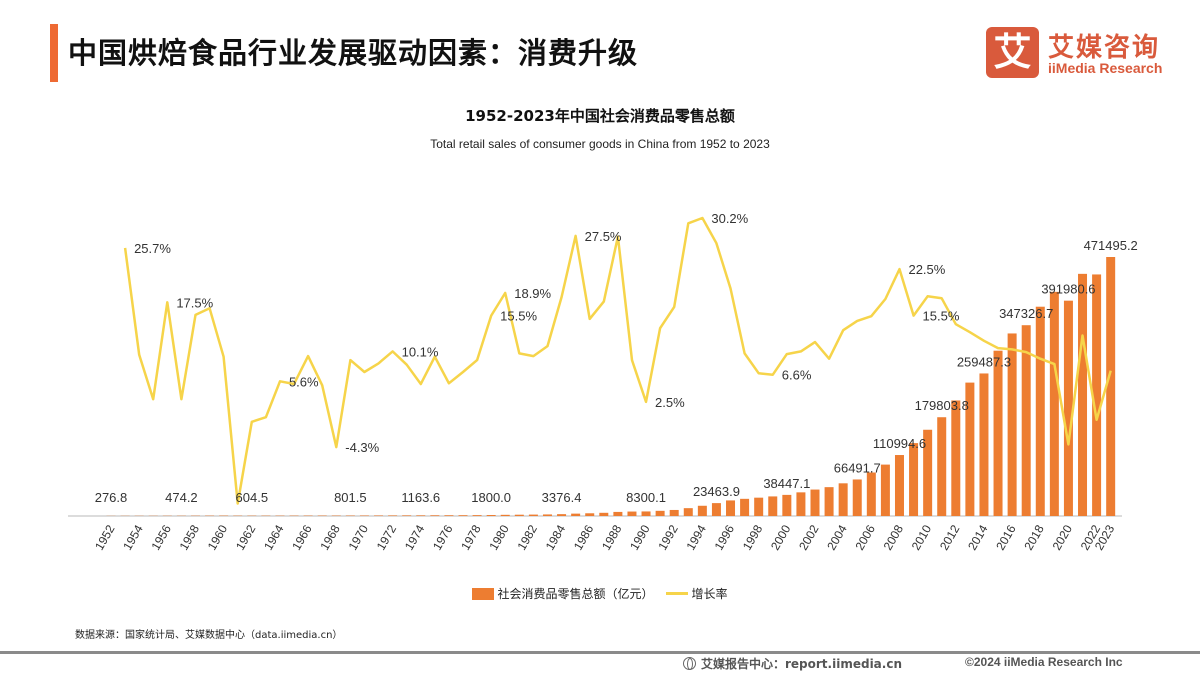 The height and width of the screenshot is (675, 1200). Describe the element at coordinates (786, 483) in the screenshot. I see `bar-value-label: 38447.1` at that location.